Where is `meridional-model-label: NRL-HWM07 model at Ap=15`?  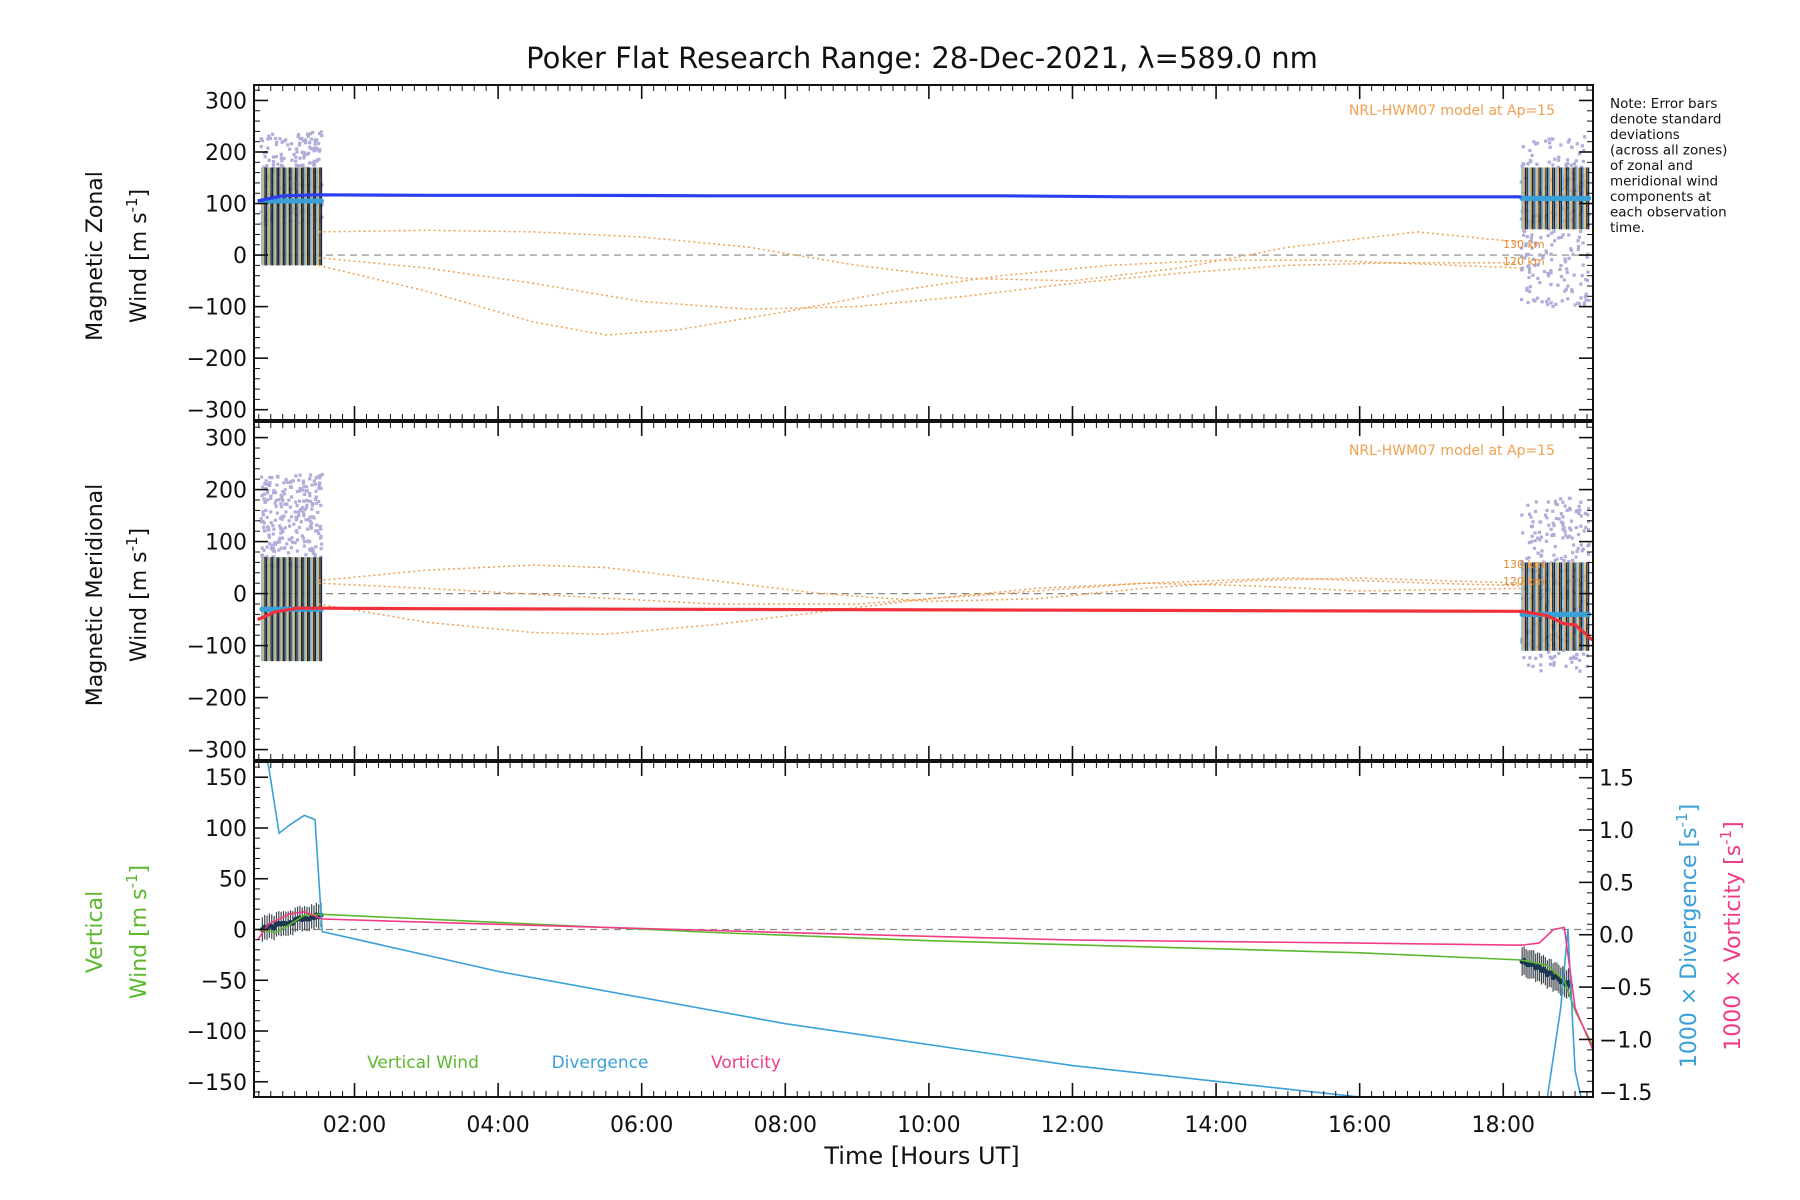 meridional-model-label: NRL-HWM07 model at Ap=15 is located at coordinates (1452, 451).